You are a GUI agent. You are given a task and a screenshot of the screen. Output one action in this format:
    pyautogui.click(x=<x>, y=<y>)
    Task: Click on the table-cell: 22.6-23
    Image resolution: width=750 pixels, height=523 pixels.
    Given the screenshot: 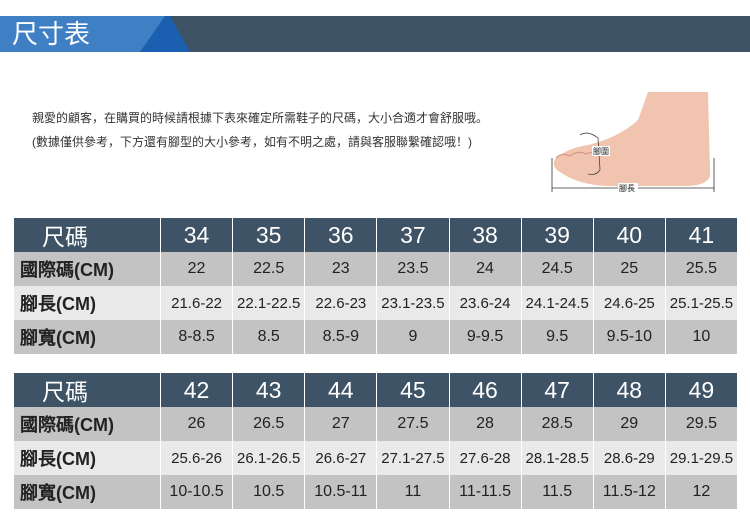 What is the action you would take?
    pyautogui.click(x=341, y=303)
    